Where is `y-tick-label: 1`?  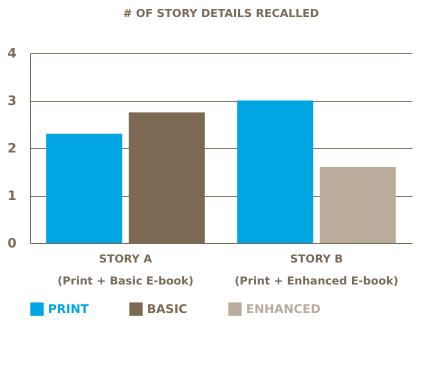 y-tick-label: 1 is located at coordinates (11, 196).